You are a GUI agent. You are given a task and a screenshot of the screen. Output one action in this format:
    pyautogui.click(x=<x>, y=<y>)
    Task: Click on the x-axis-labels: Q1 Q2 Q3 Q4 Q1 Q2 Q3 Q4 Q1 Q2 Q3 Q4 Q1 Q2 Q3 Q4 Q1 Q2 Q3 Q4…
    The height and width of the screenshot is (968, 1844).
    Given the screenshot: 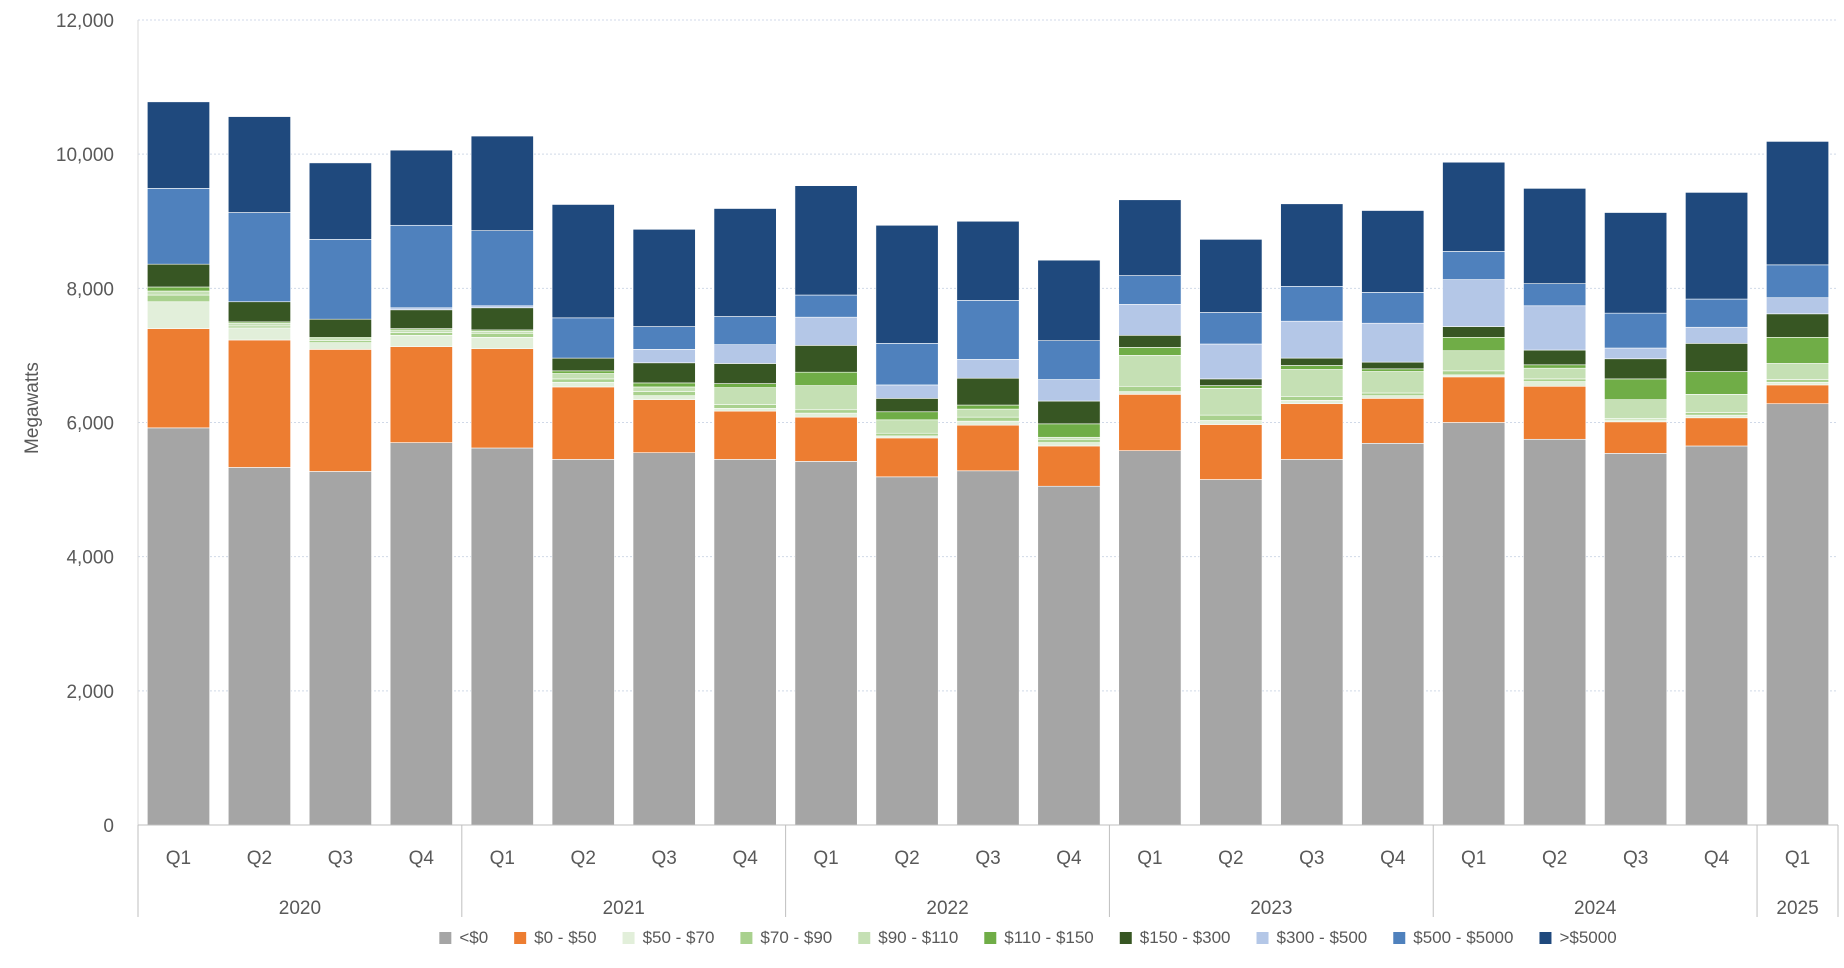 What is the action you would take?
    pyautogui.click(x=992, y=883)
    